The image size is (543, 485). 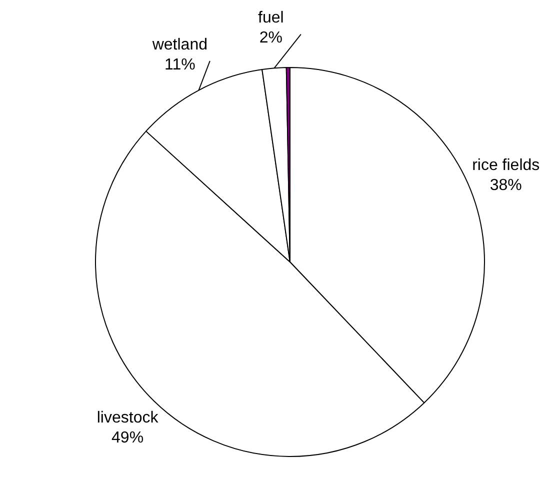 What do you see at coordinates (128, 438) in the screenshot?
I see `data-label: 49%` at bounding box center [128, 438].